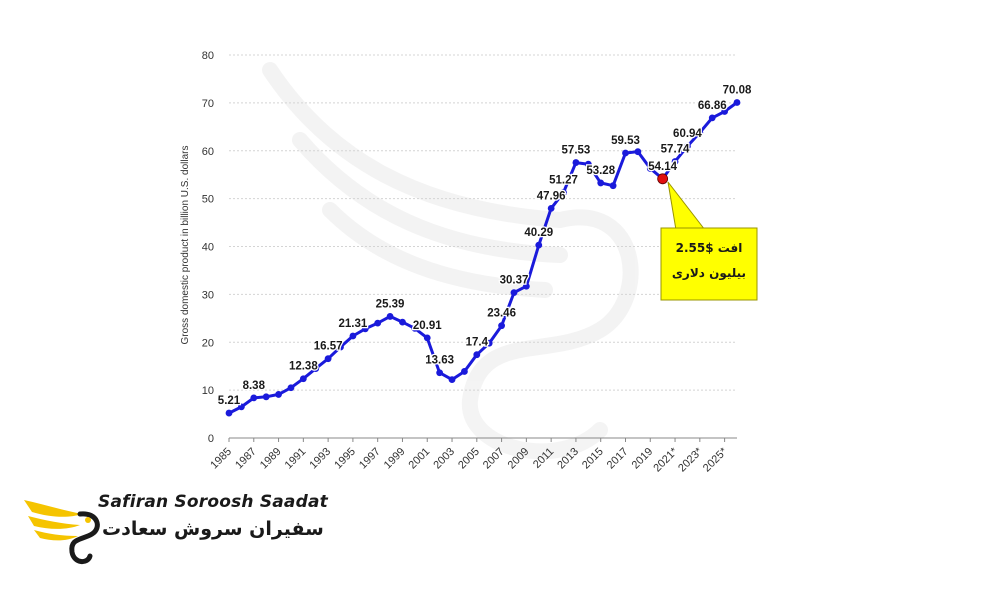 The image size is (1000, 600). What do you see at coordinates (690, 459) in the screenshot?
I see `x-tick-label: 2023*` at bounding box center [690, 459].